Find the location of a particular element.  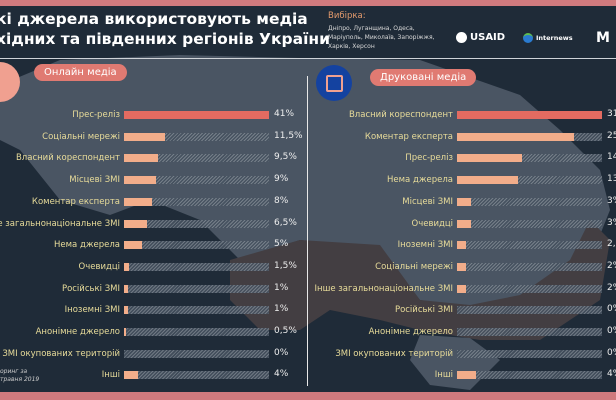

usaid-text: USAID is located at coordinates (488, 37).